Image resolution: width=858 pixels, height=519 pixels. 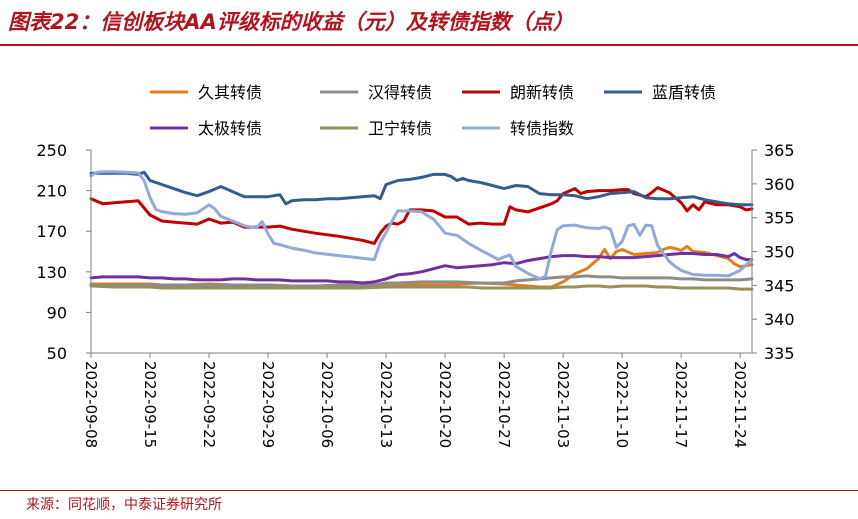 What do you see at coordinates (622, 404) in the screenshot?
I see `x-tick-label: 2022-11-10` at bounding box center [622, 404].